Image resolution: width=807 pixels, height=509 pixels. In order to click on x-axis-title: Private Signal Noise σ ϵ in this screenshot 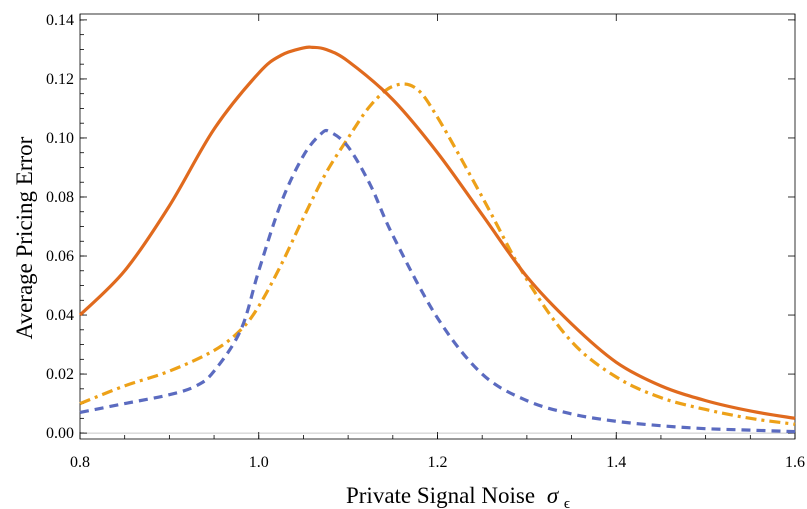, I will do `click(458, 496)`.